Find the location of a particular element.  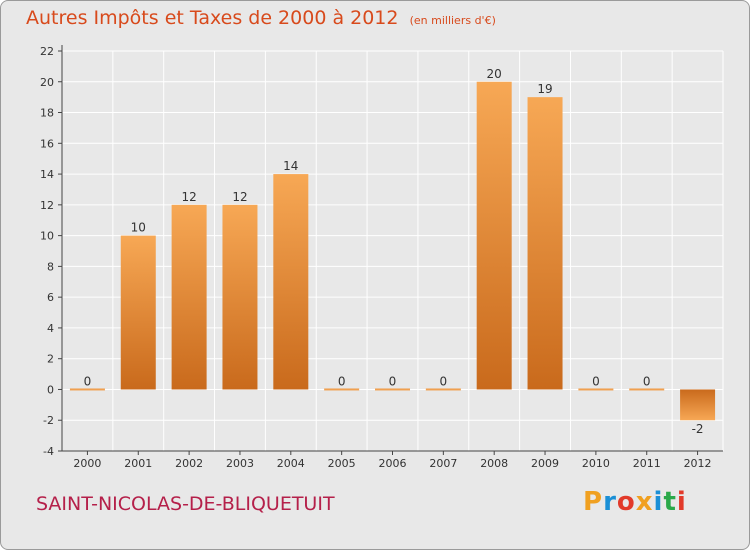

y-tick-label: 16 is located at coordinates (47, 143).